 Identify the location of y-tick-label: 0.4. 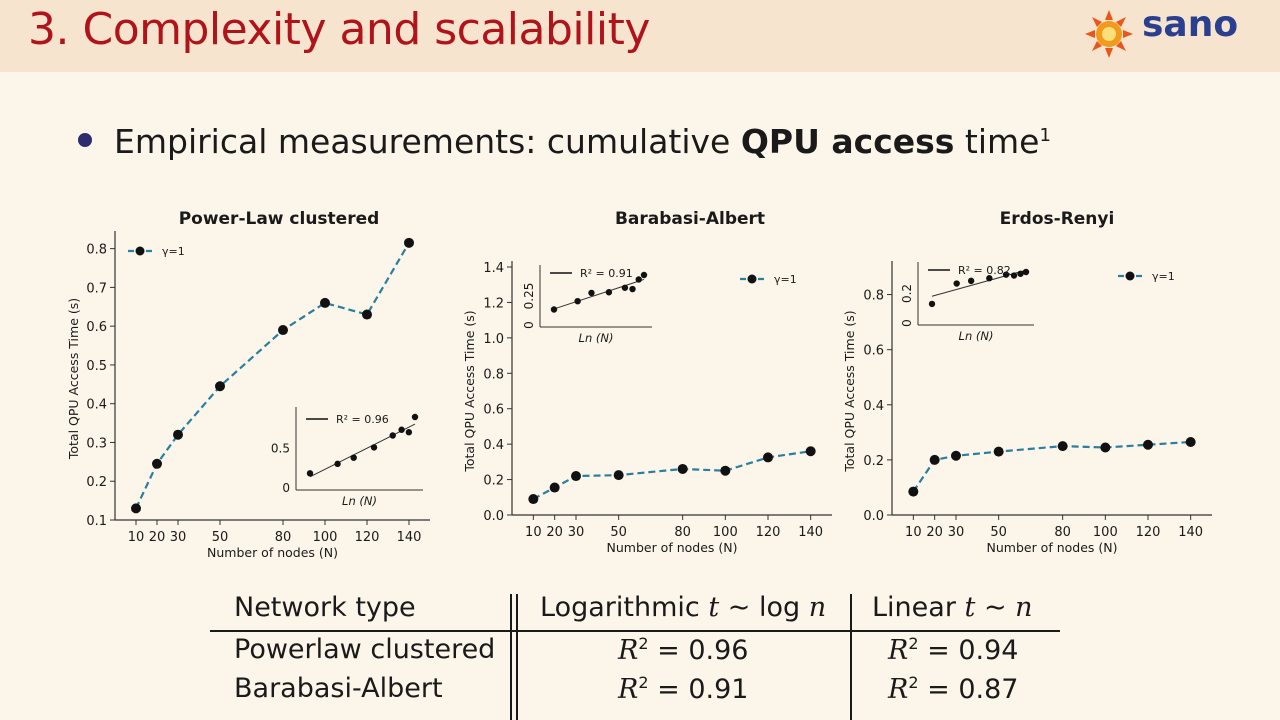
(873, 406).